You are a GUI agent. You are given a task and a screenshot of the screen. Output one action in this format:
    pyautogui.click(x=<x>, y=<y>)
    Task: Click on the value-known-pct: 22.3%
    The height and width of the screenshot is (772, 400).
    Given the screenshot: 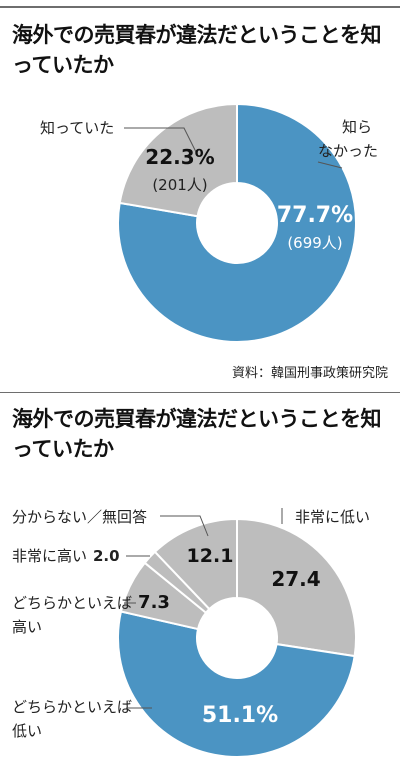 What is the action you would take?
    pyautogui.click(x=179, y=157)
    